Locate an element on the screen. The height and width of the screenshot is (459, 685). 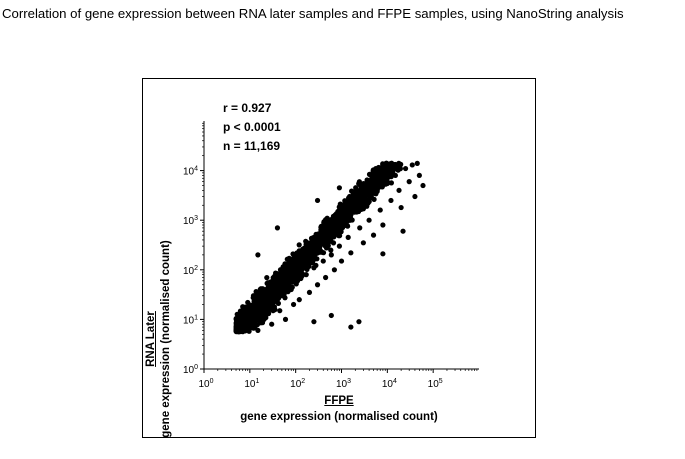
x-axis-label: FFPE gene expression (normalised count) is located at coordinates (339, 409).